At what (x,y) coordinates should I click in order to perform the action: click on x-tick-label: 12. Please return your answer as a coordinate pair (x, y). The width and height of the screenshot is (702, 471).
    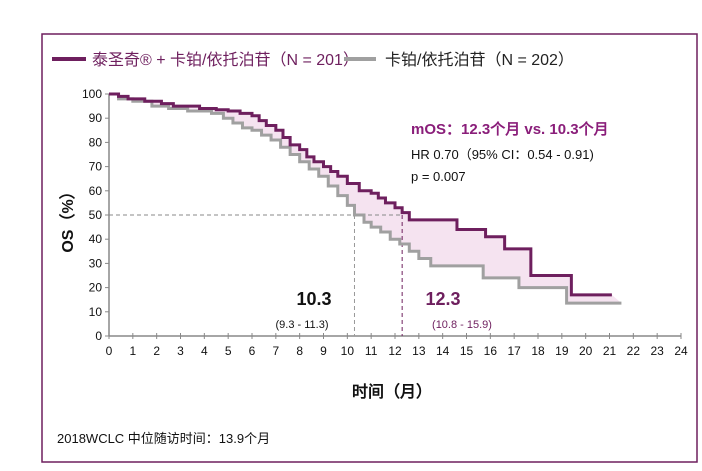
    Looking at the image, I should click on (395, 351).